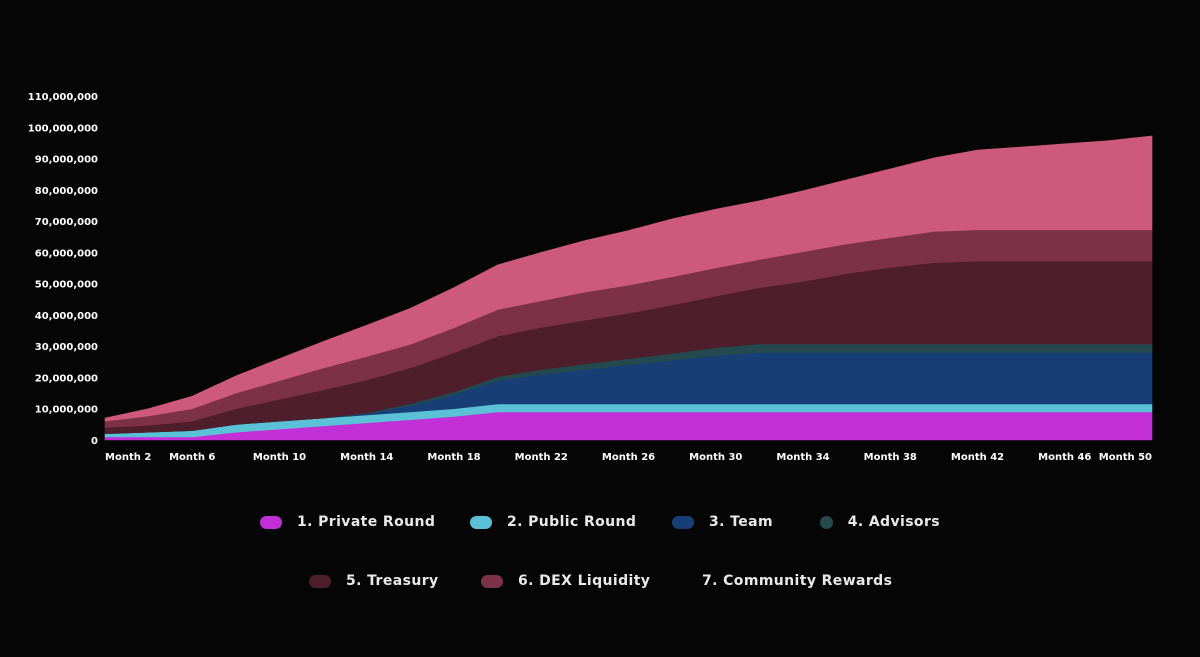  Describe the element at coordinates (66, 285) in the screenshot. I see `y-tick-label: 50,000,000` at that location.